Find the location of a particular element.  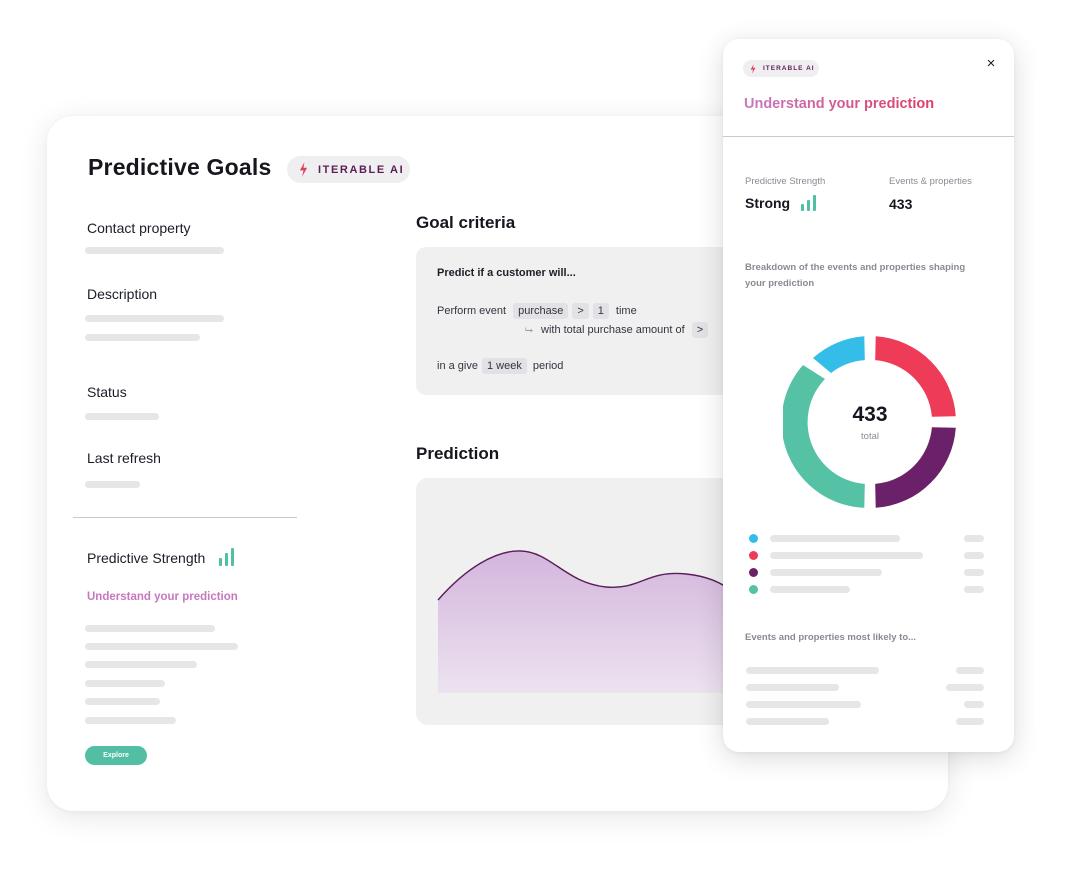

prediction-area-chart is located at coordinates (587, 621).